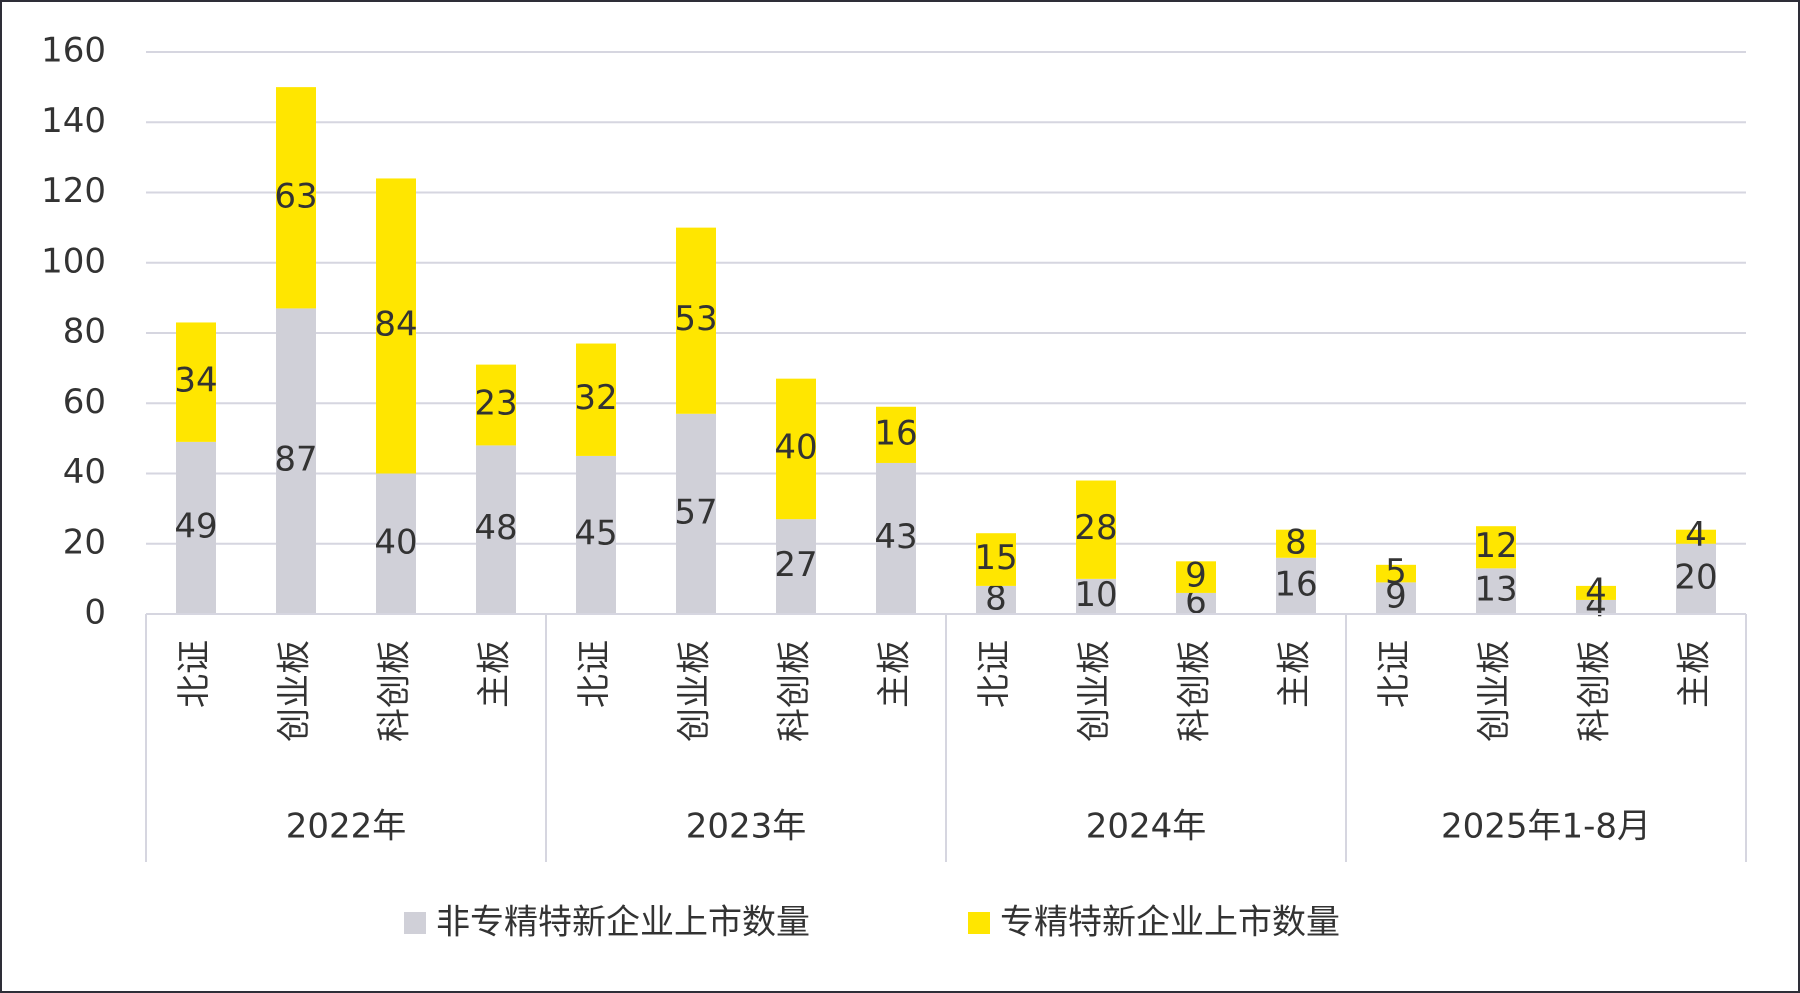  What do you see at coordinates (84, 472) in the screenshot?
I see `y-tick-label: 40` at bounding box center [84, 472].